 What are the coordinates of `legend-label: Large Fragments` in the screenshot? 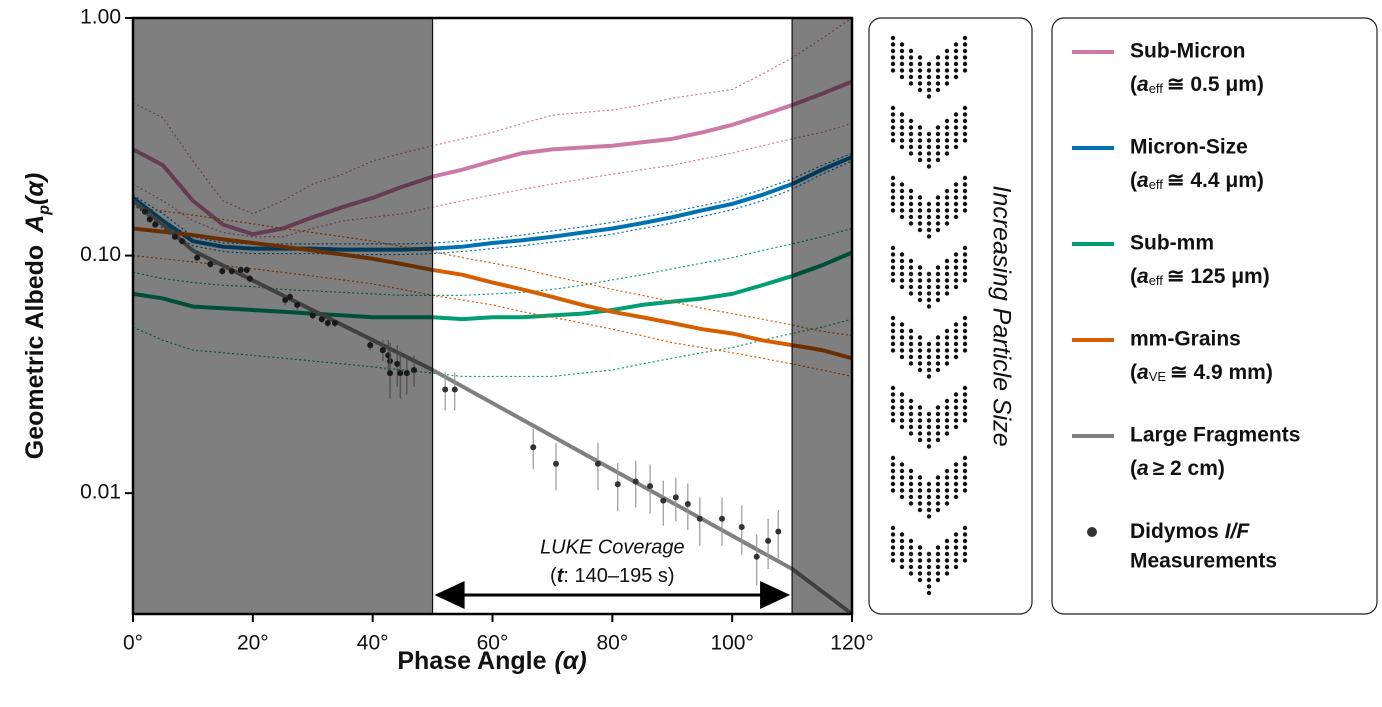 It's located at (1215, 435).